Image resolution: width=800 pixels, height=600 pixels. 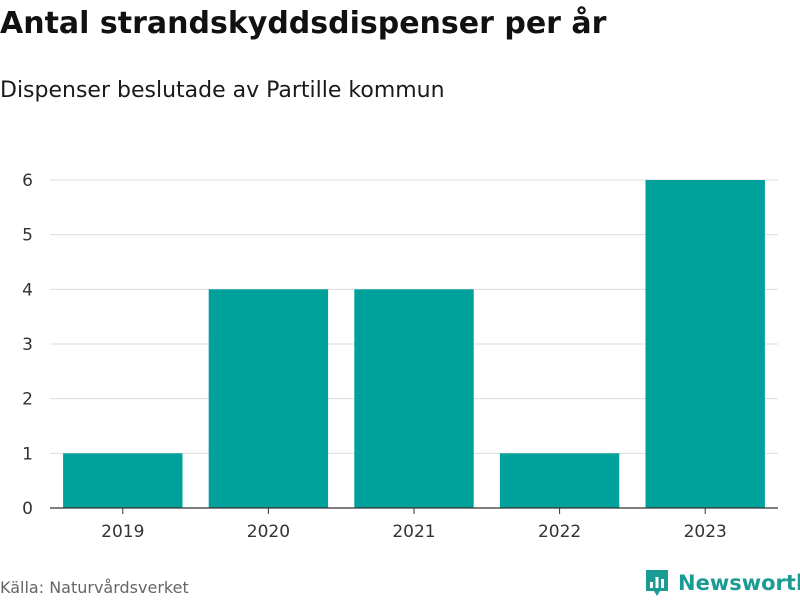 What do you see at coordinates (27, 509) in the screenshot?
I see `y-tick-label: 0` at bounding box center [27, 509].